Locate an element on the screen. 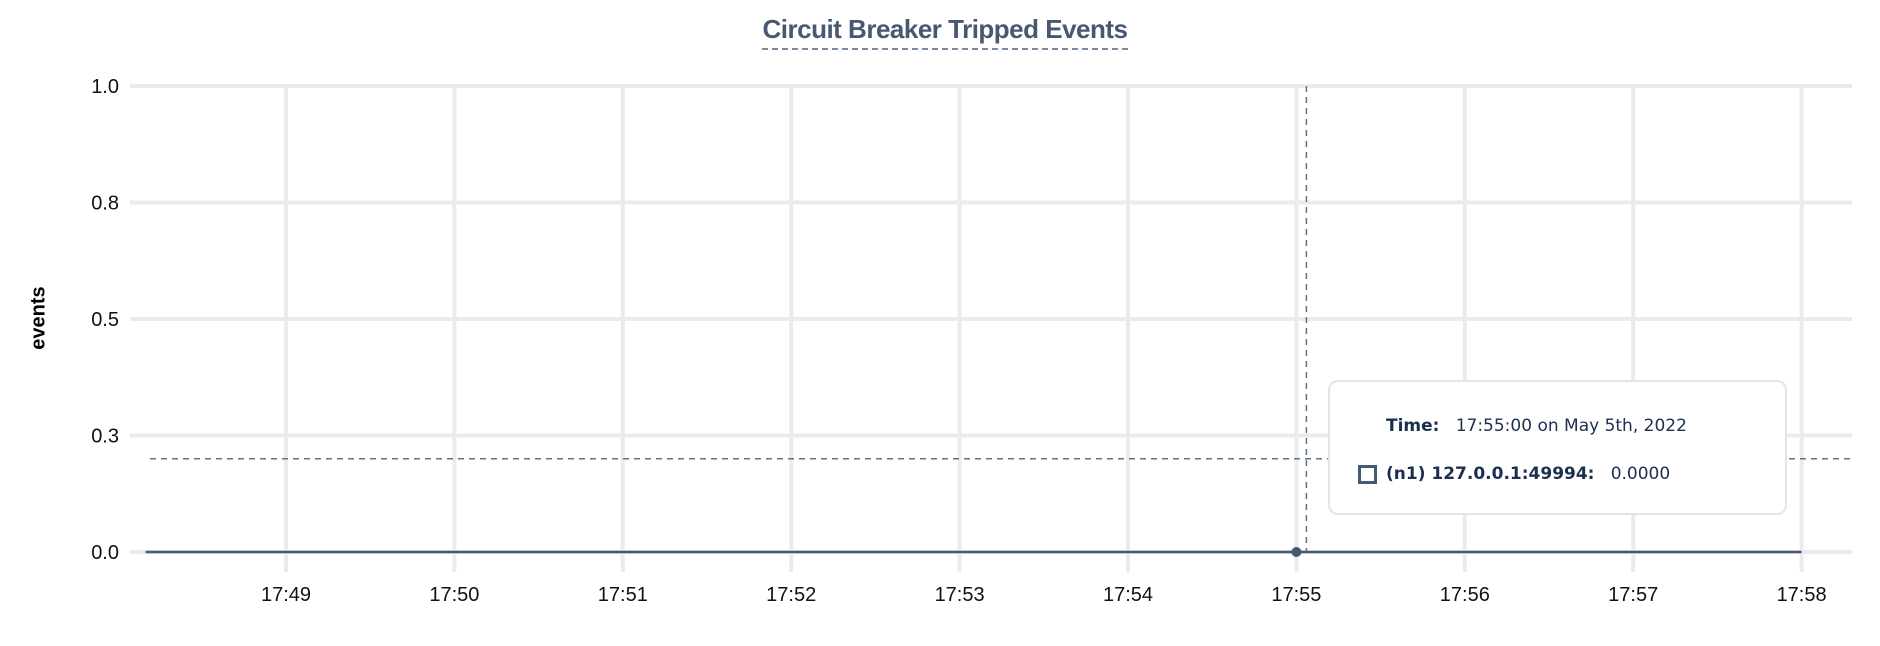 The image size is (1880, 646). tooltip-time-row: Time: 17:55:00 on May 5th, 2022 is located at coordinates (1536, 426).